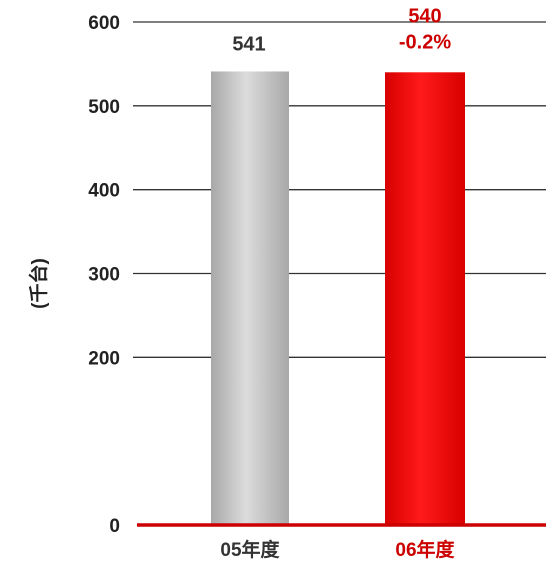  Describe the element at coordinates (250, 549) in the screenshot. I see `x-tick-label-0: 05年度` at that location.